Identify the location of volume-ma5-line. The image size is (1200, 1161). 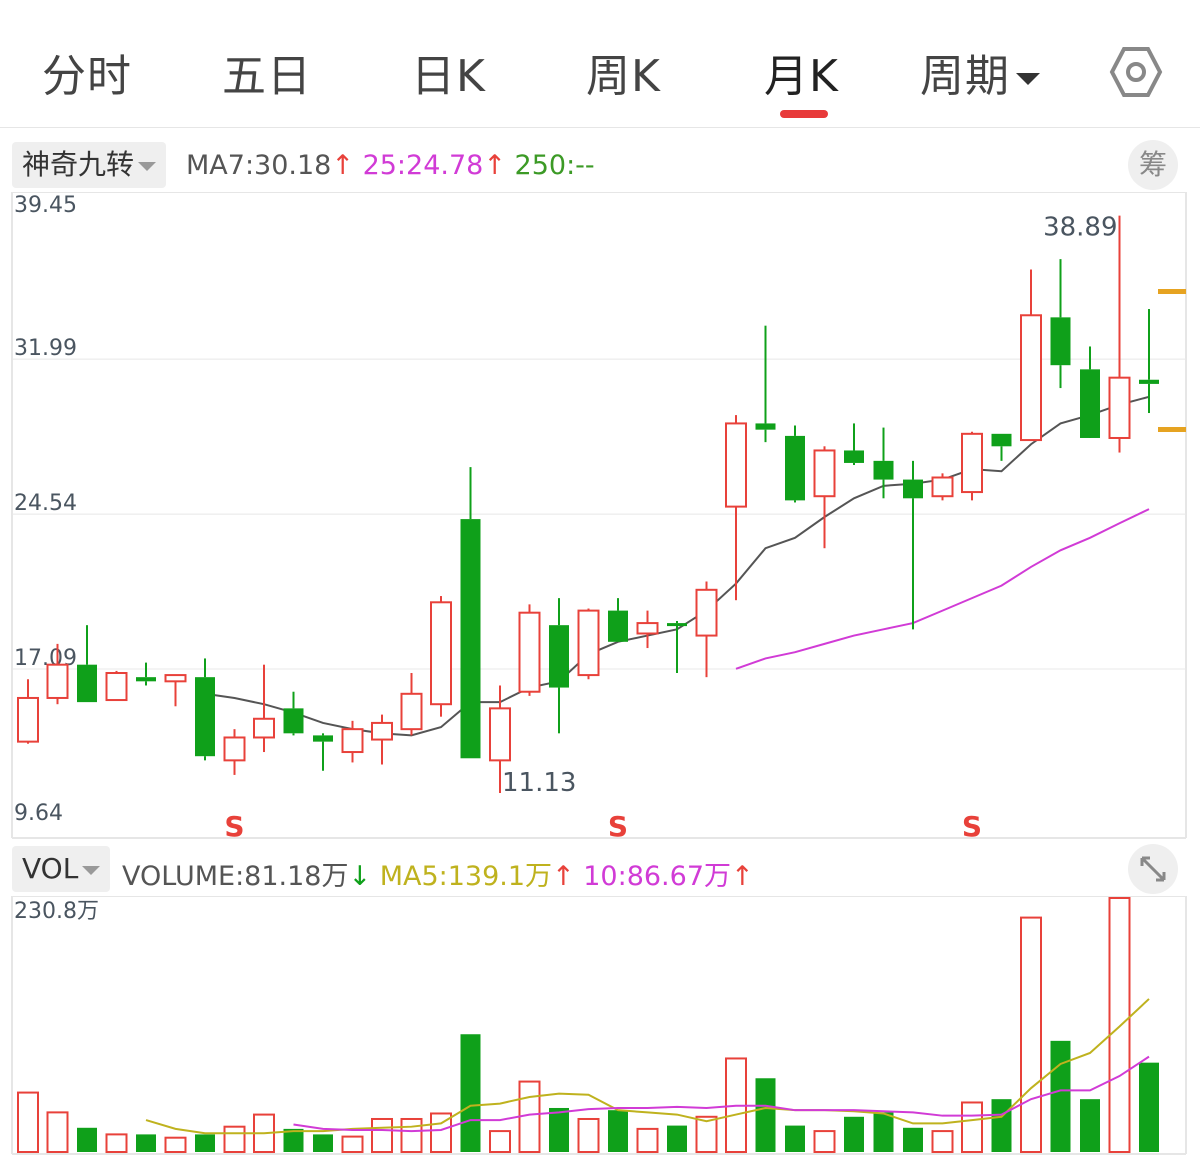
(647, 1066).